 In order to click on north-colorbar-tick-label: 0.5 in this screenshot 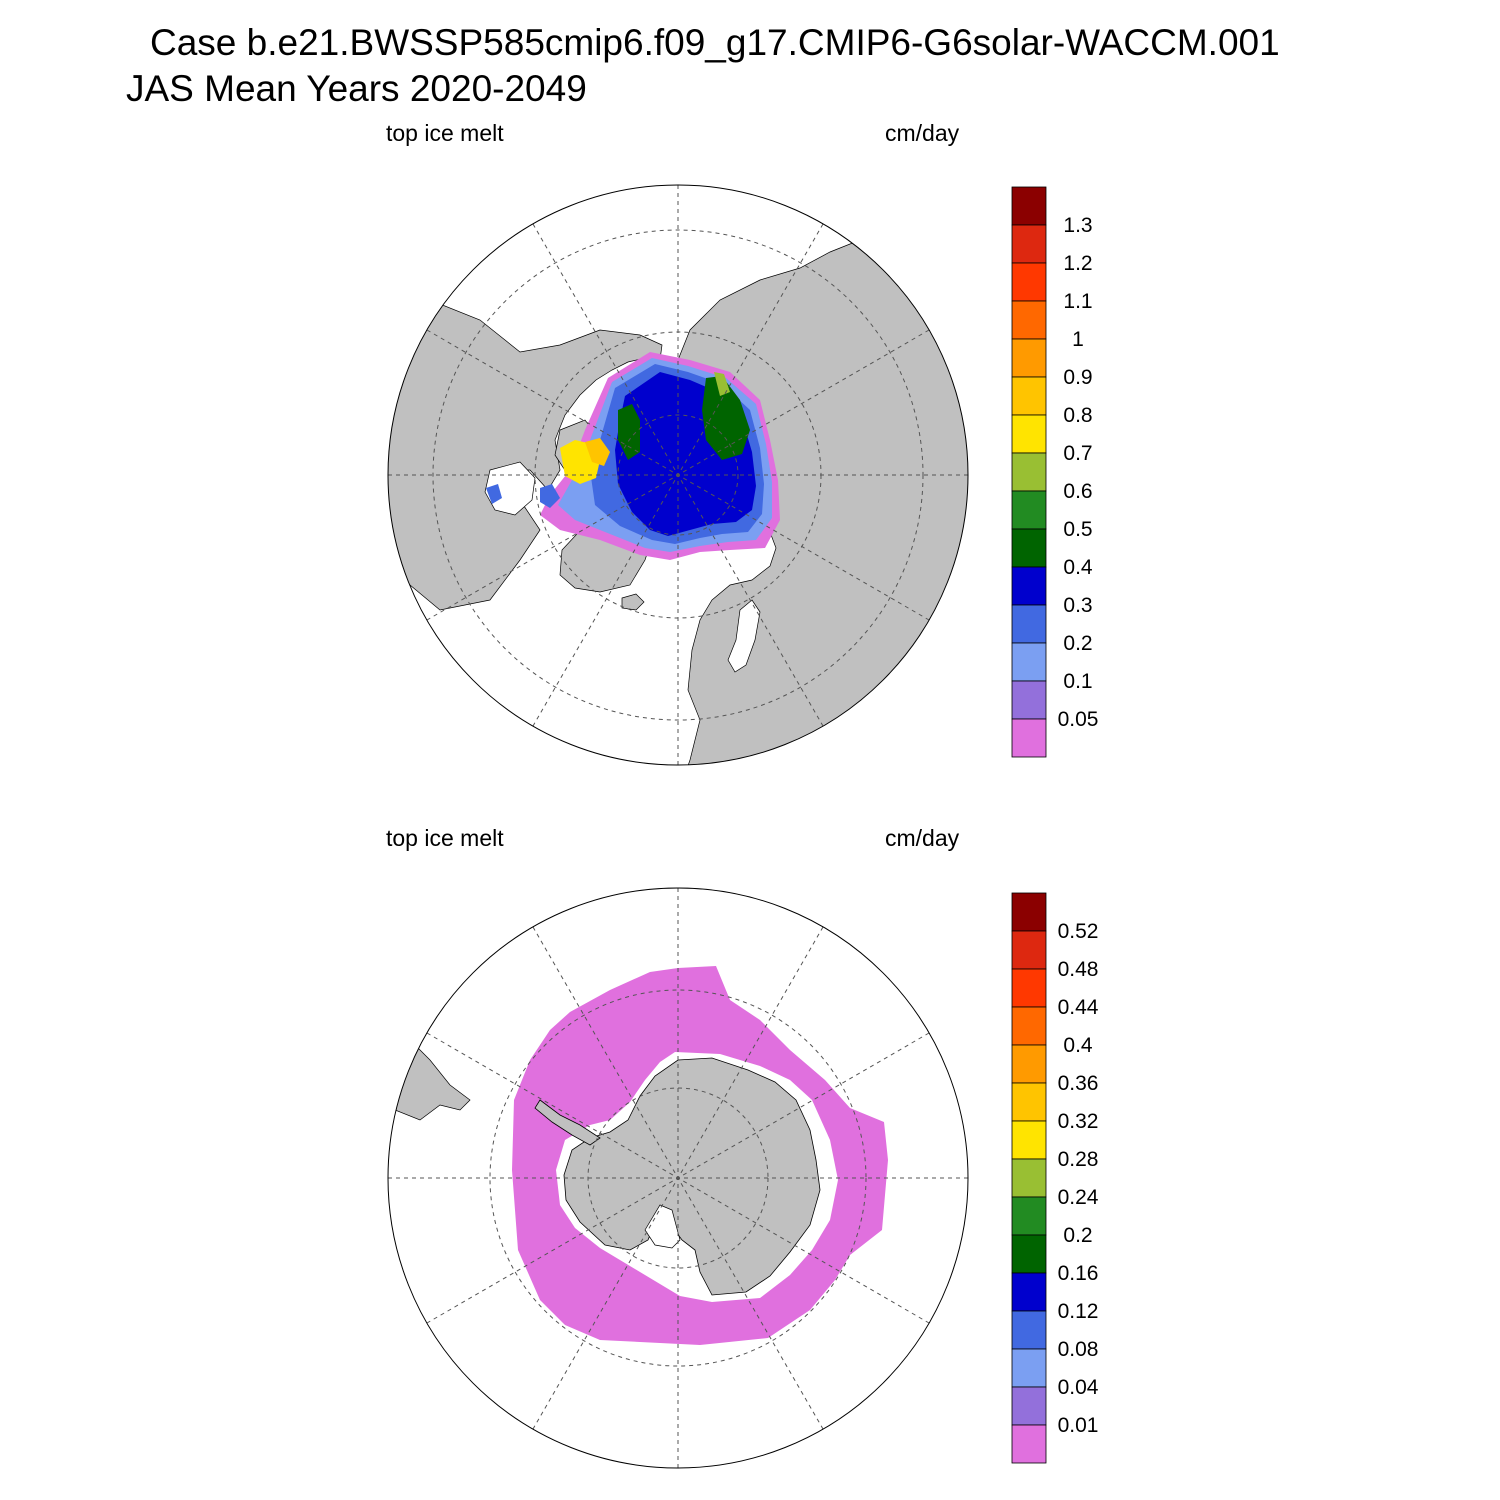, I will do `click(1077, 529)`.